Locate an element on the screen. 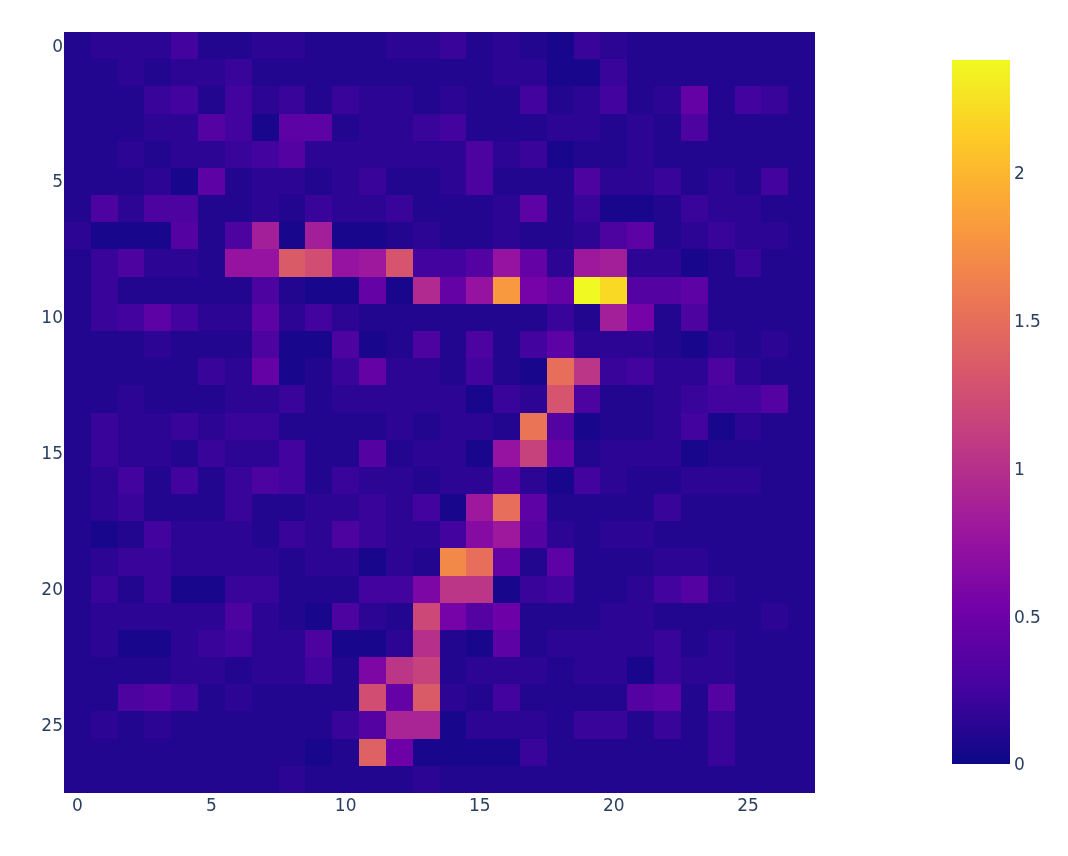  y-tick-label: 15 is located at coordinates (52, 453).